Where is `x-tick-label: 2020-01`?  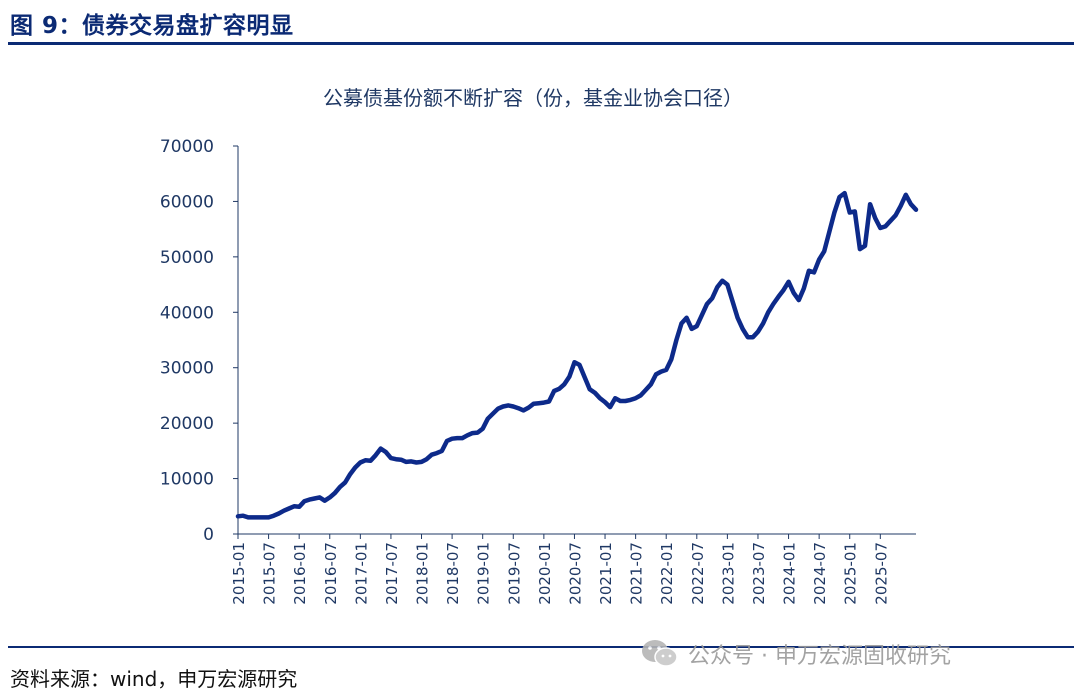
x-tick-label: 2020-01 is located at coordinates (545, 573).